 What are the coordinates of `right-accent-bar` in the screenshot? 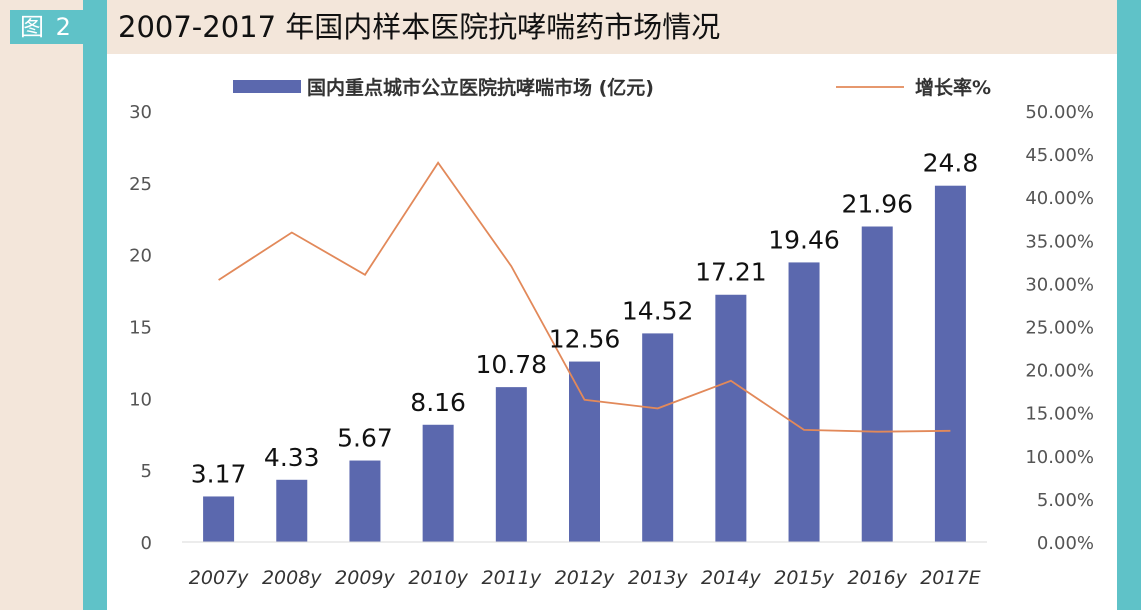 It's located at (1129, 305).